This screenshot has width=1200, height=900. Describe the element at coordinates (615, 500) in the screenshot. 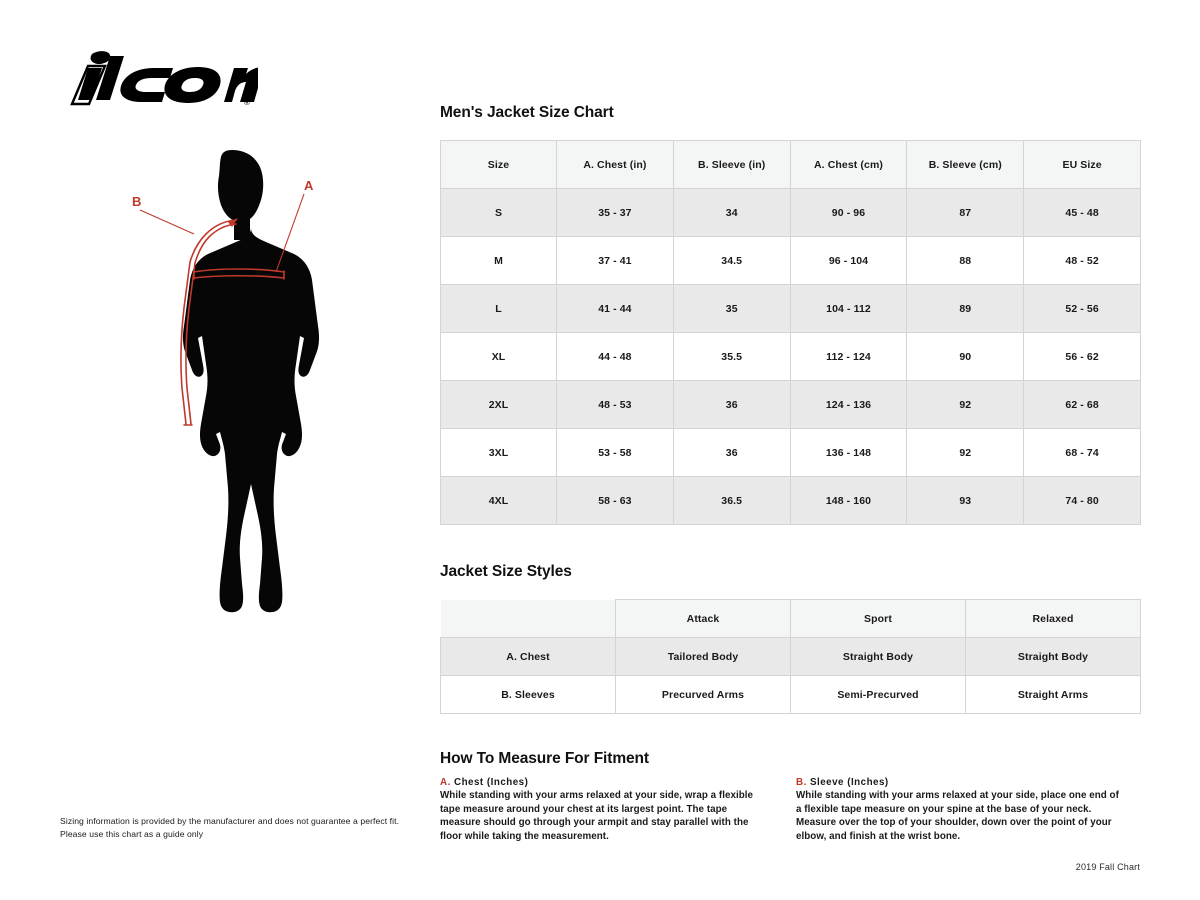

I see `cell-chest-in: 58 - 63` at that location.